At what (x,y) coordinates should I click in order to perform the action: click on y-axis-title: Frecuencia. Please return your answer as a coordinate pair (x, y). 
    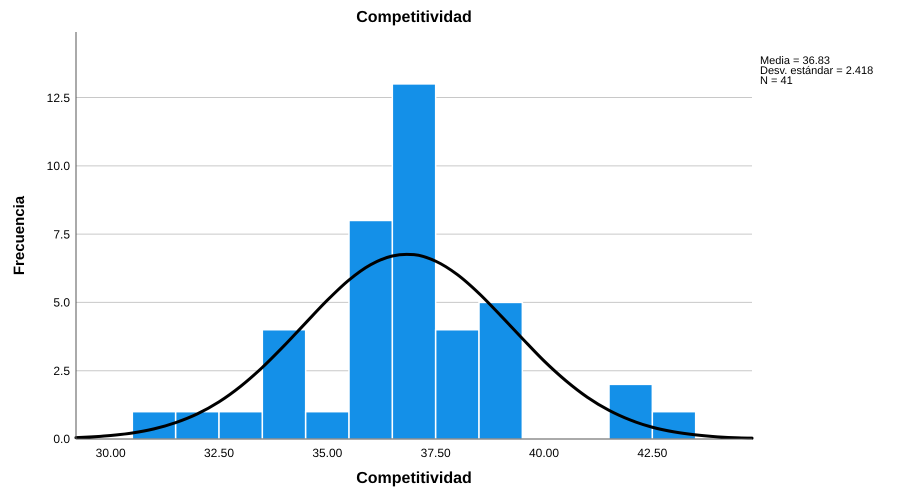
    Looking at the image, I should click on (19, 235).